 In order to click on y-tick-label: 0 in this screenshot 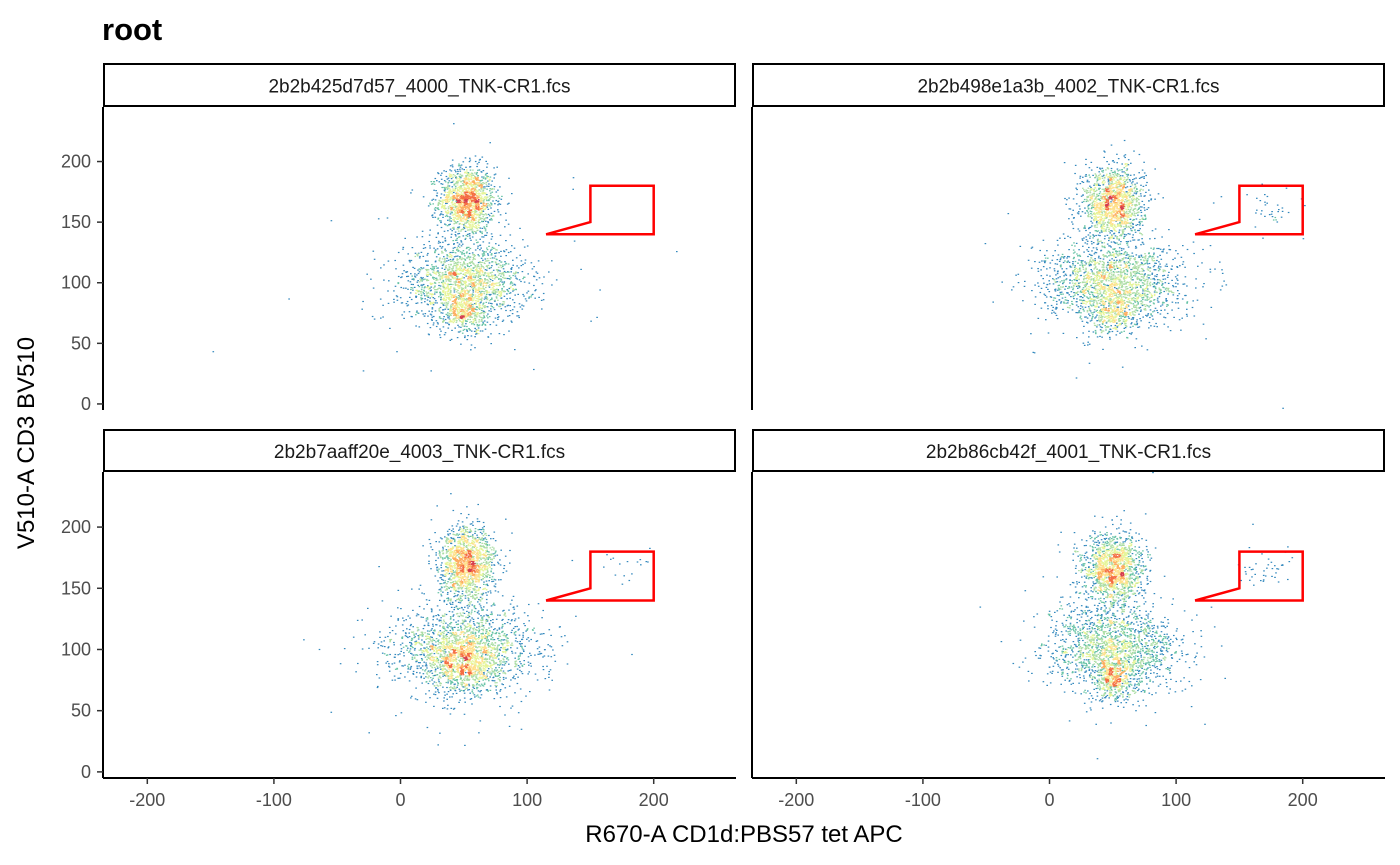, I will do `click(86, 404)`.